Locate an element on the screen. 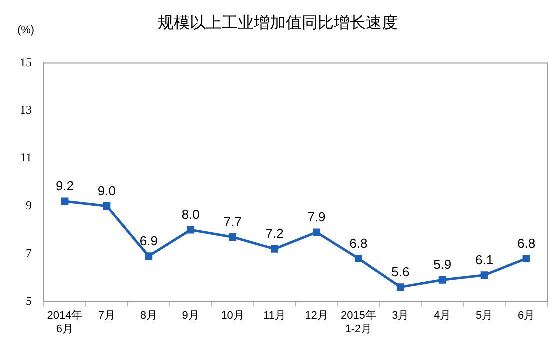 The image size is (554, 339). data-label: 7.2 is located at coordinates (275, 234).